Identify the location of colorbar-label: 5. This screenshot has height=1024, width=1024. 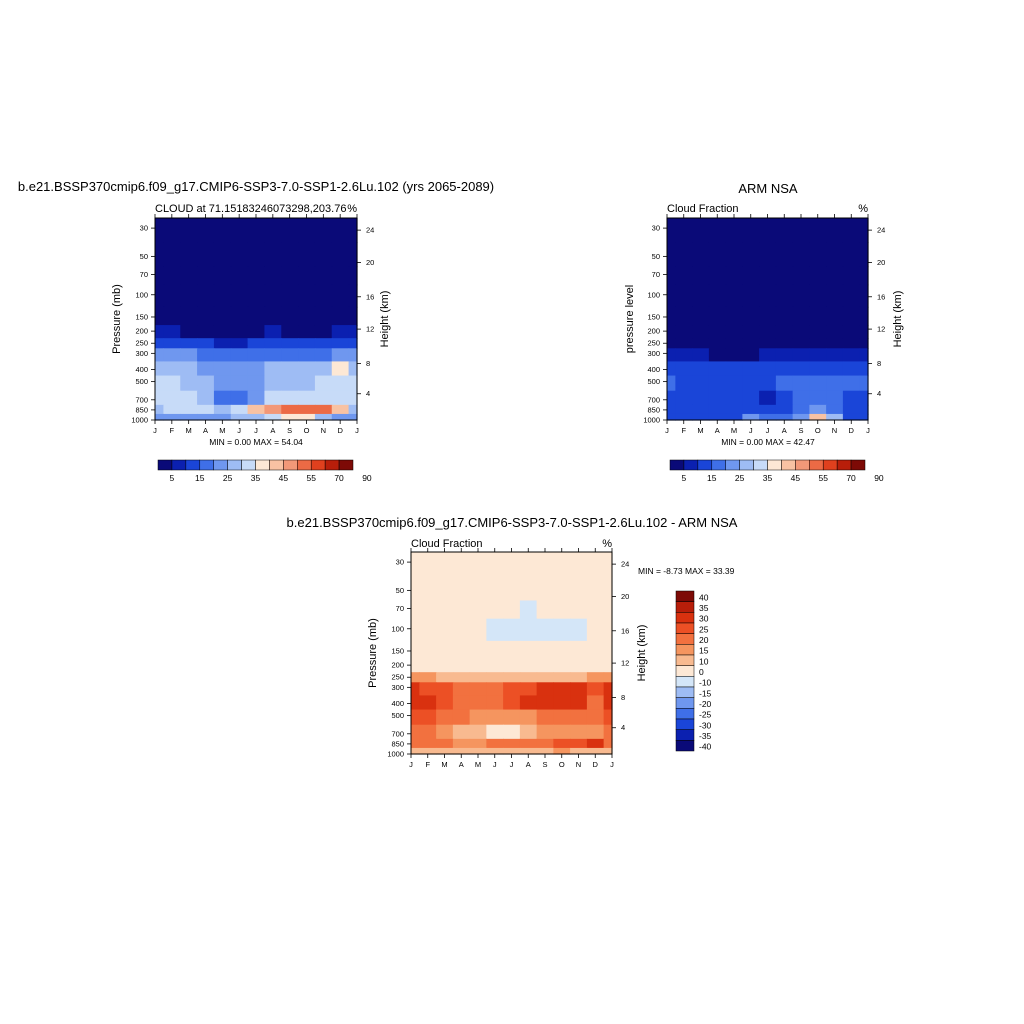
(172, 478).